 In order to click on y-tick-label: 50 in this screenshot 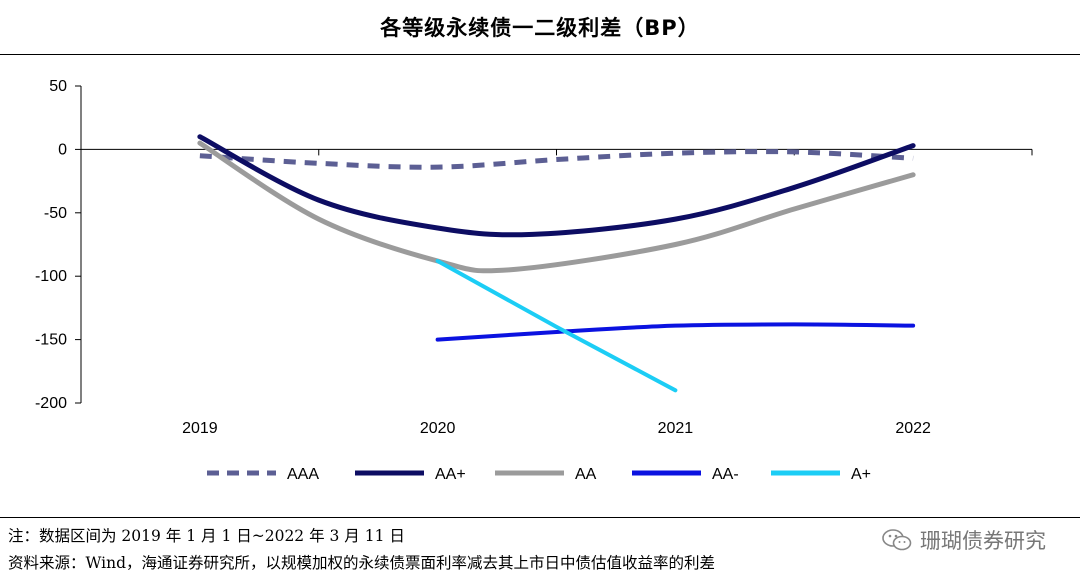, I will do `click(58, 86)`.